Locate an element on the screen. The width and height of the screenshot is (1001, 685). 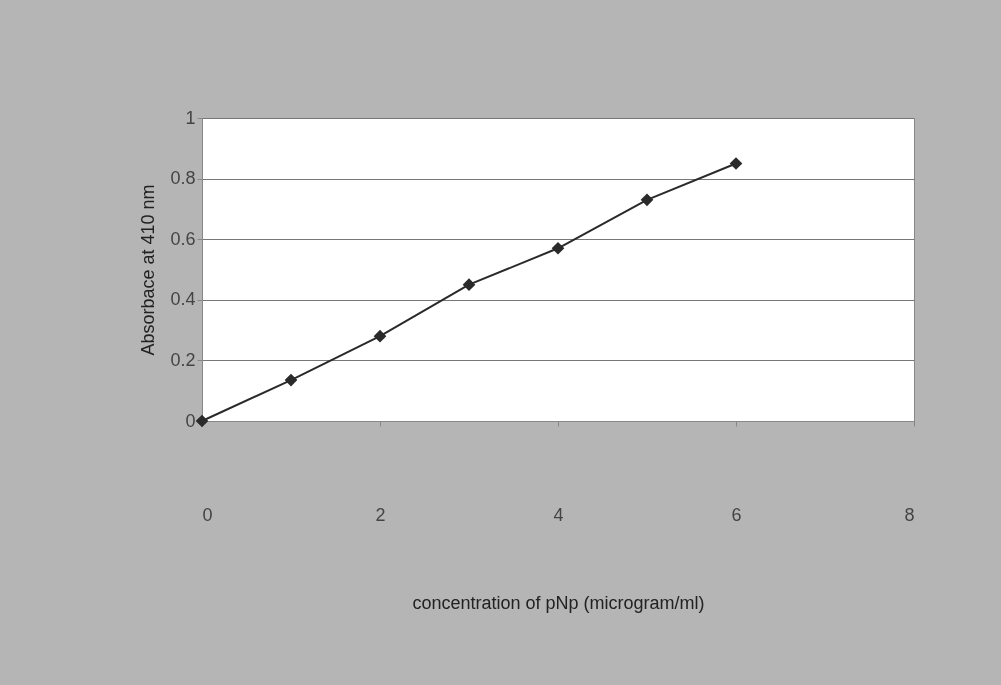
x-tick-label: 4 is located at coordinates (558, 514).